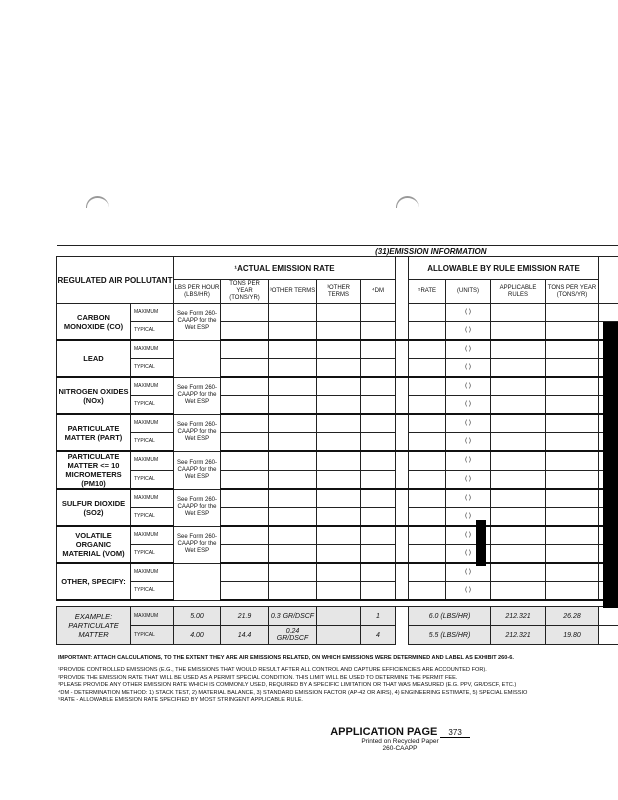  What do you see at coordinates (337, 358) in the screenshot?
I see `table-row: LEAD MAXIMUM ( )` at bounding box center [337, 358].